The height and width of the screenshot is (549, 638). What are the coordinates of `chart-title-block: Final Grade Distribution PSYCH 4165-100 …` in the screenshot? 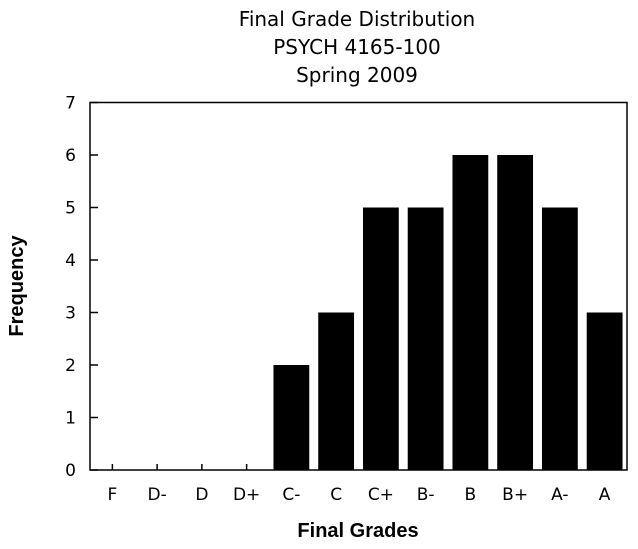 It's located at (357, 47).